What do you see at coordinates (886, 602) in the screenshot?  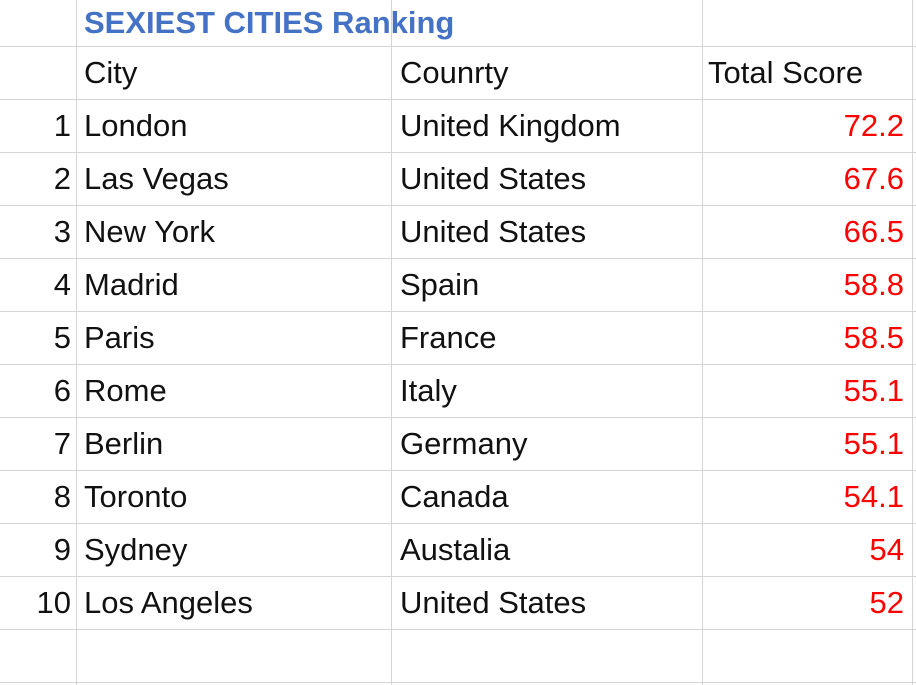 I see `score-cell: 52` at bounding box center [886, 602].